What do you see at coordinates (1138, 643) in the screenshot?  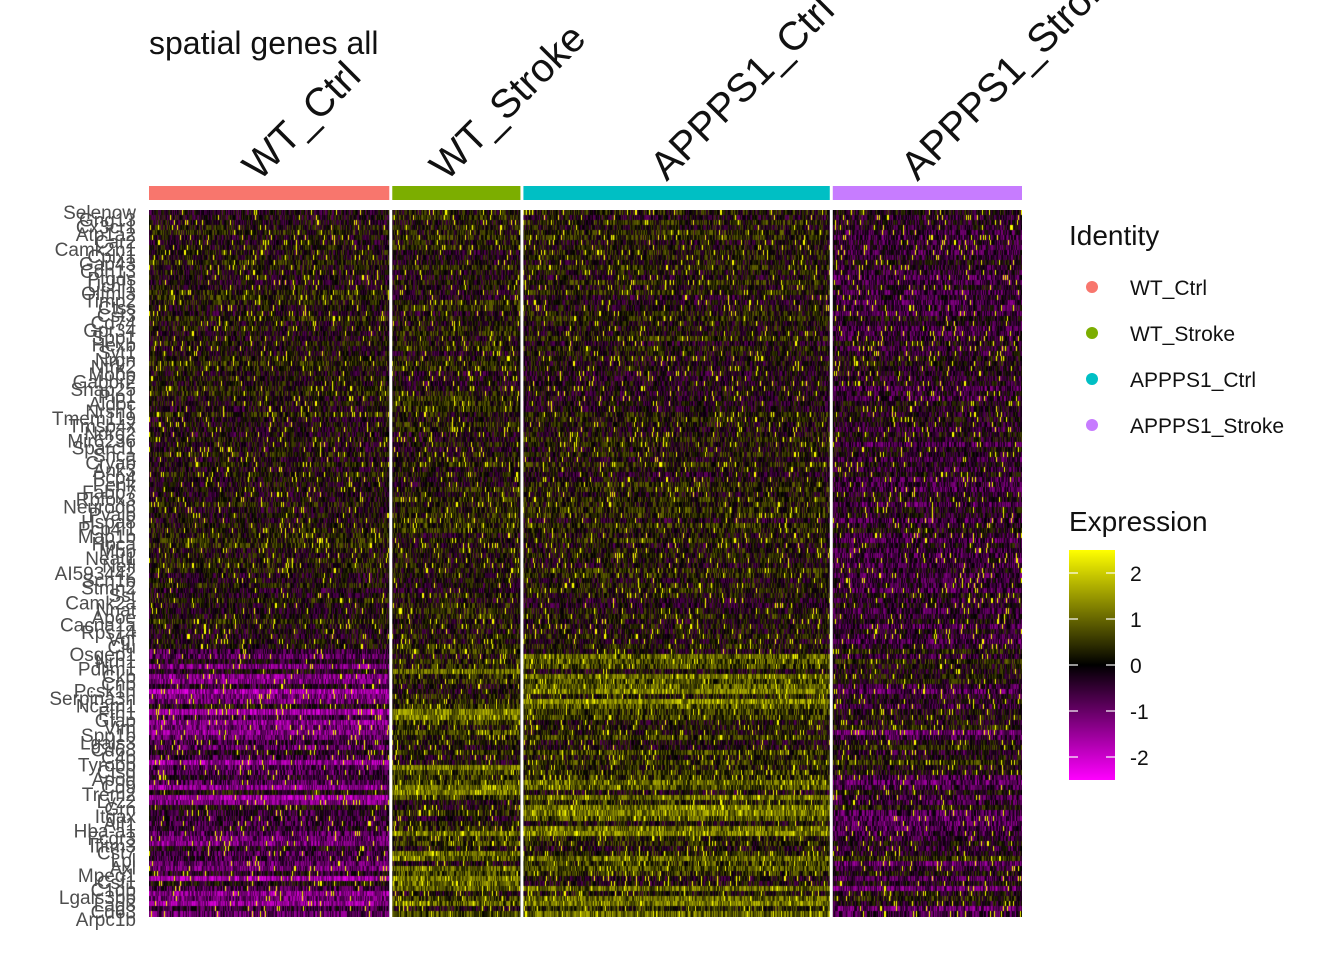 I see `expression-legend: Expression 2 1 0 -1 -2` at bounding box center [1138, 643].